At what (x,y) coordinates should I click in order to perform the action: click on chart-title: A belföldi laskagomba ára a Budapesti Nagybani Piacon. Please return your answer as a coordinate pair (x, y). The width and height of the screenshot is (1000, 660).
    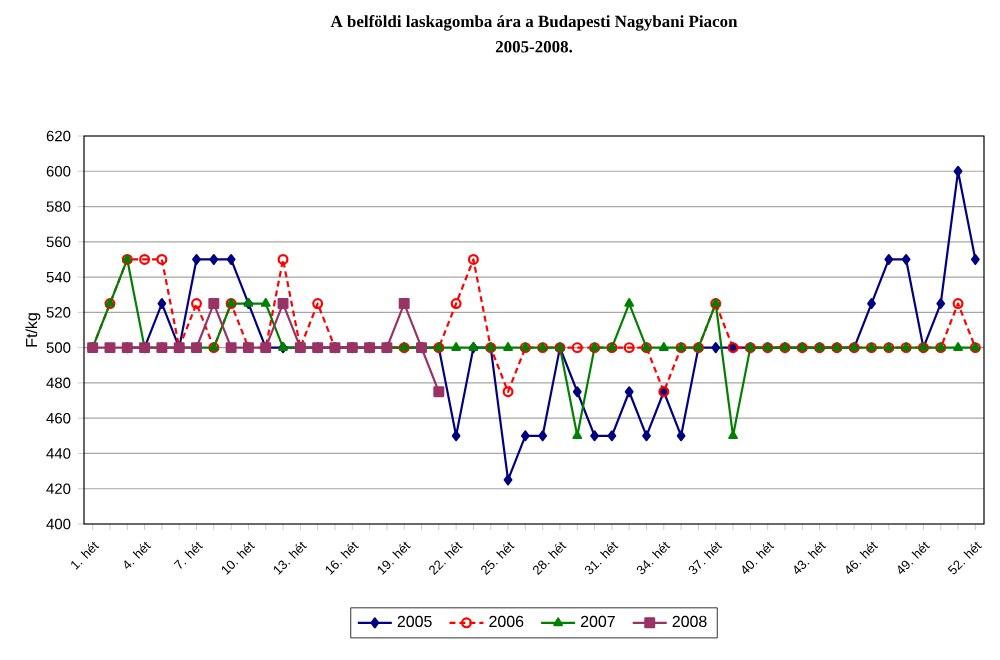
    Looking at the image, I should click on (534, 23).